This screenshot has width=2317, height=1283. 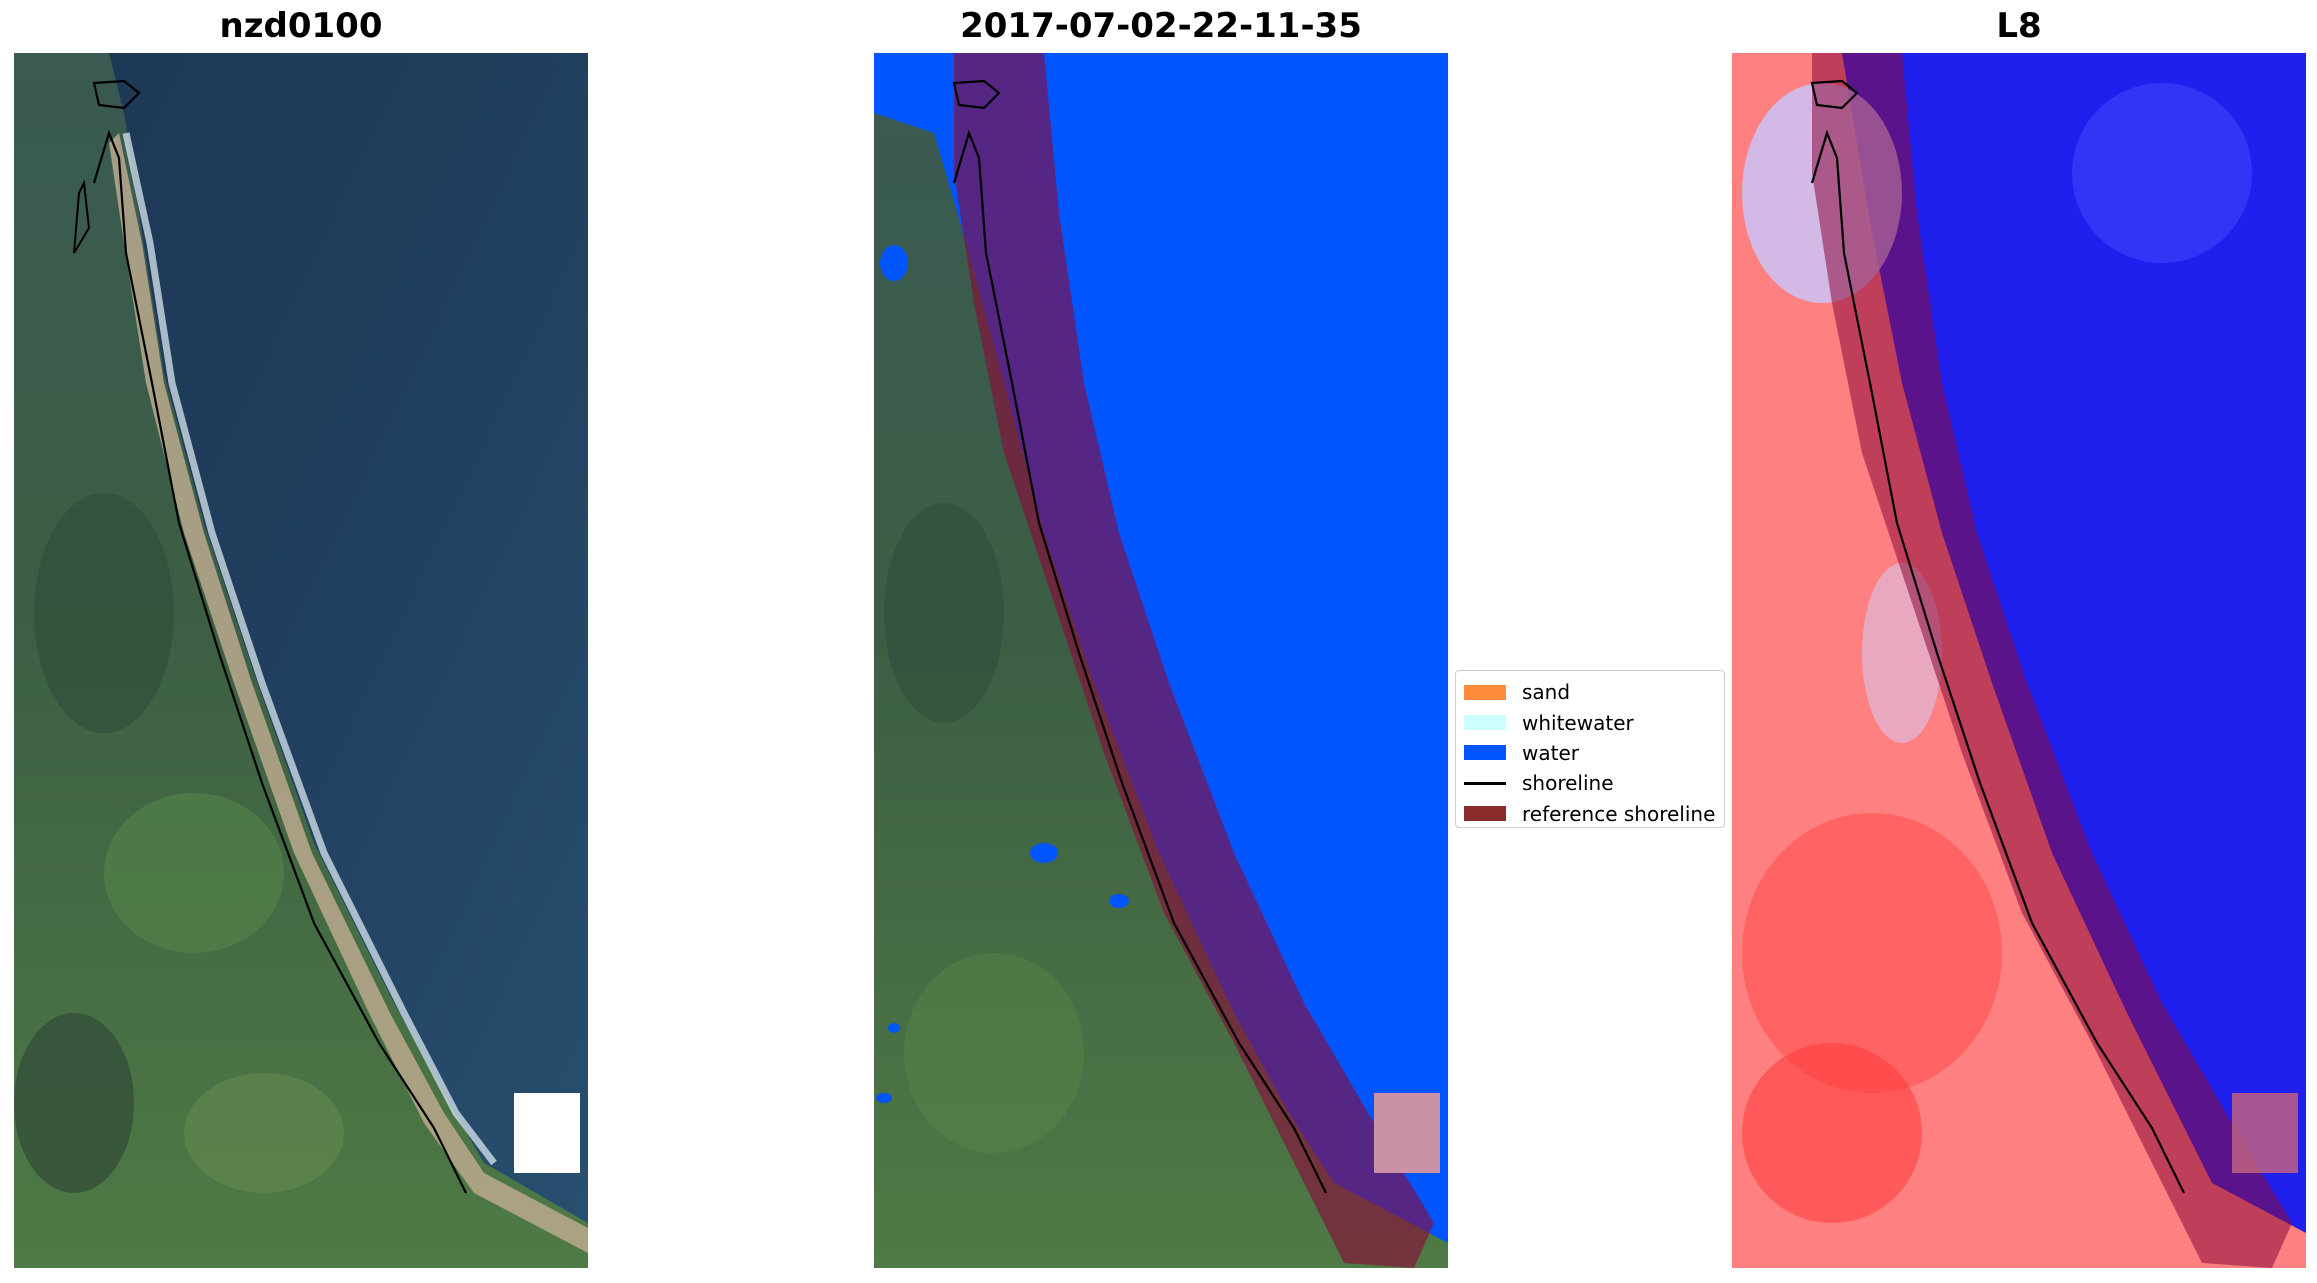 I want to click on legend-label: whitewater, so click(x=1578, y=722).